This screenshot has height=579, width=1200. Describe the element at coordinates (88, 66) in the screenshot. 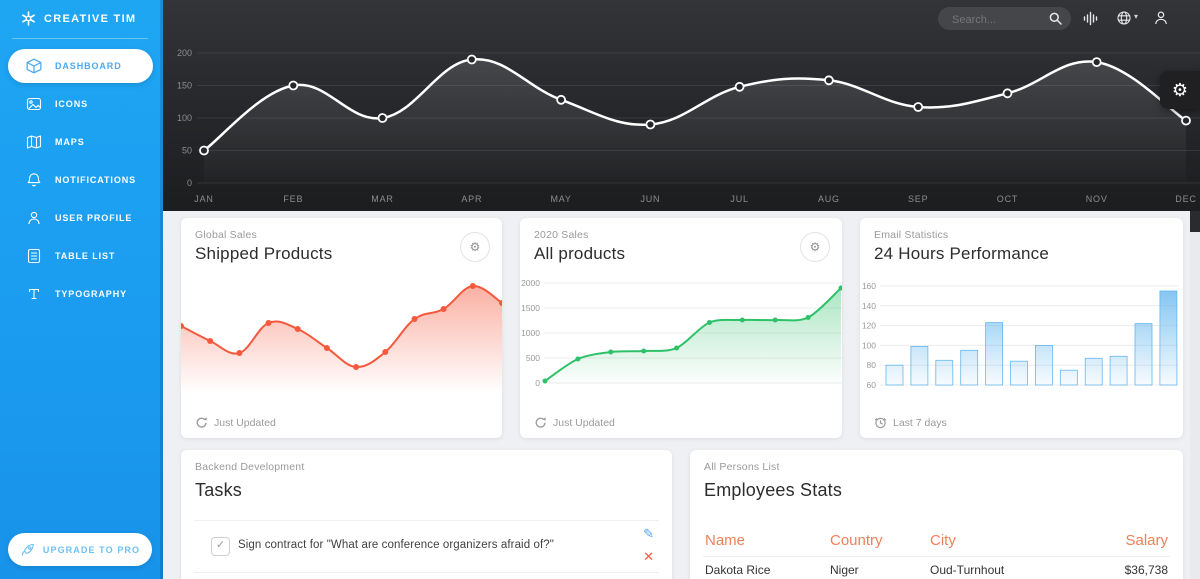

I see `sidebar-item-label: DASHBOARD` at that location.